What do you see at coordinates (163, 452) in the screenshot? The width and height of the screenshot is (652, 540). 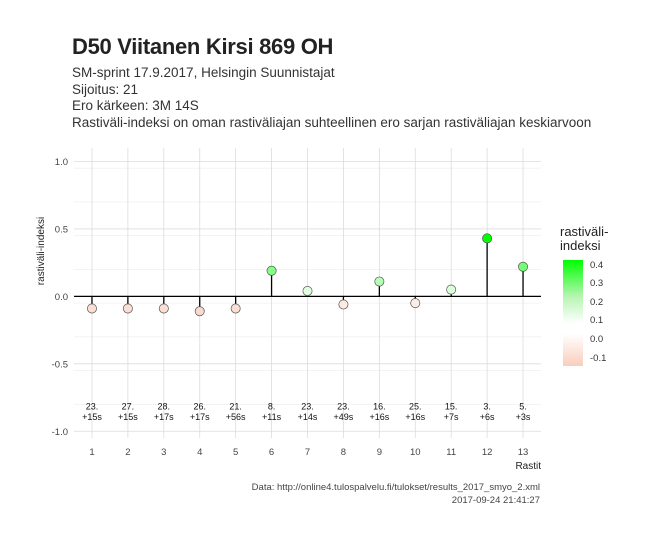 I see `x-tick-label: 3` at bounding box center [163, 452].